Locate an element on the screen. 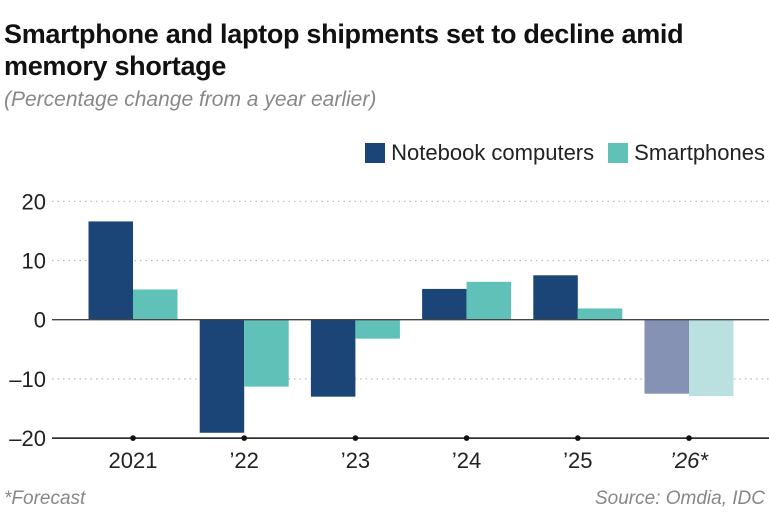 This screenshot has height=521, width=769. legend-swatch-notebook is located at coordinates (375, 153).